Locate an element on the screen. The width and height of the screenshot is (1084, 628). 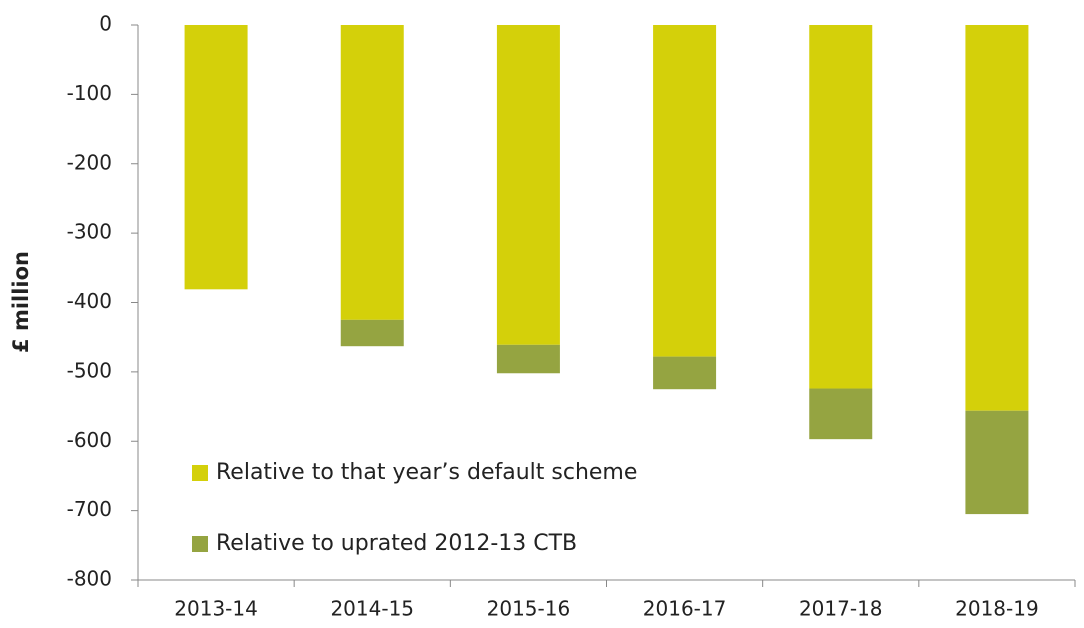
x-tick-label: 2018-19 is located at coordinates (997, 609).